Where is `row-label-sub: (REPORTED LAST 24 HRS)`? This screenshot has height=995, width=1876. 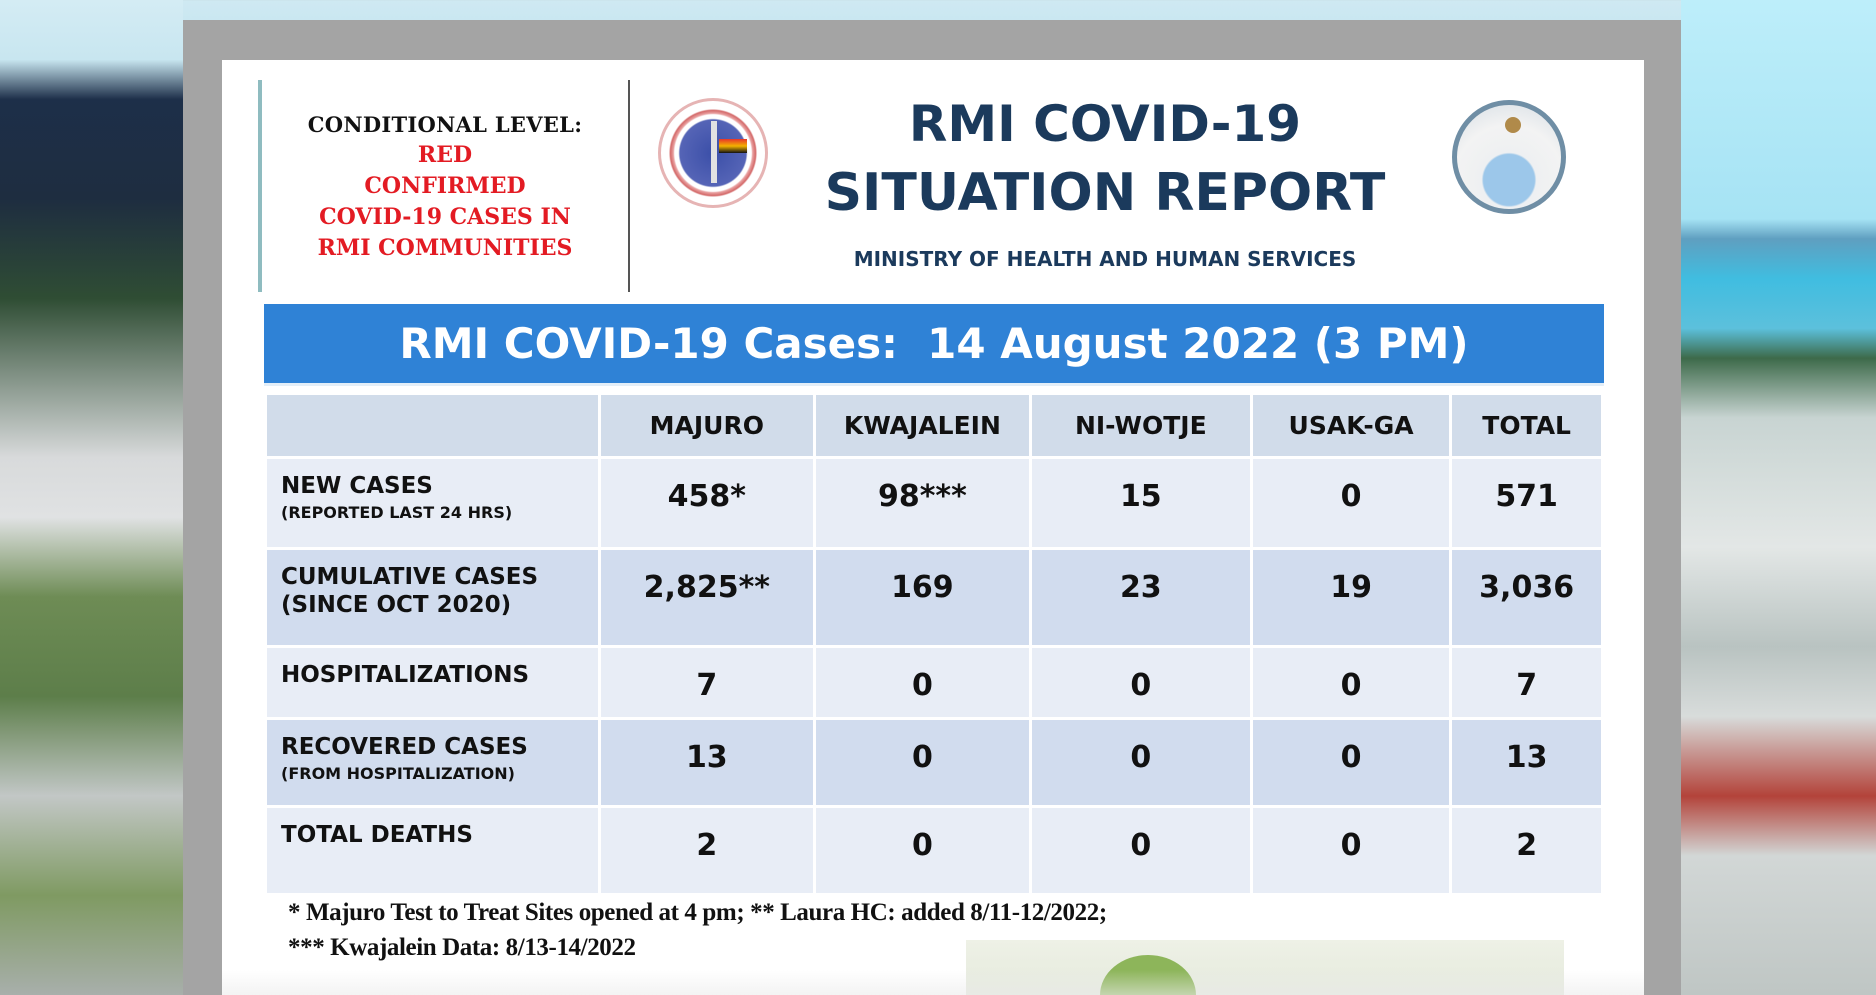 row-label-sub: (REPORTED LAST 24 HRS) is located at coordinates (397, 512).